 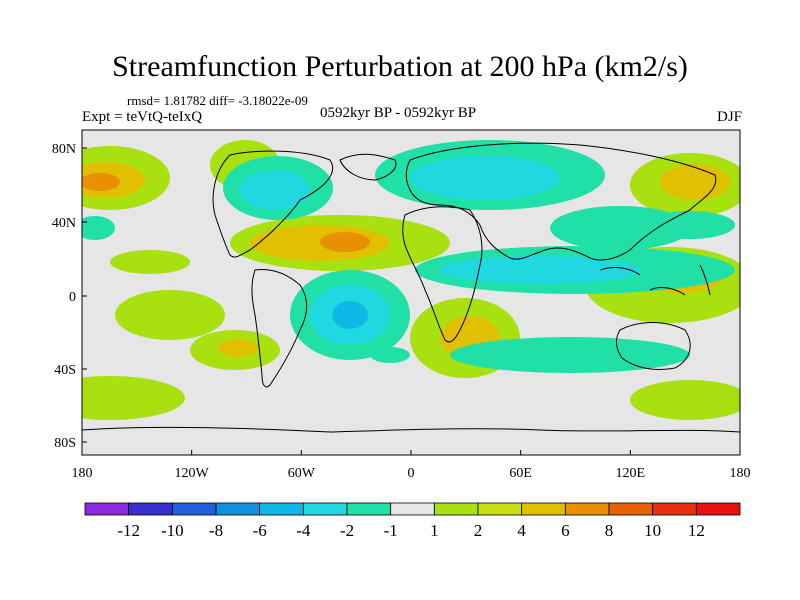 I want to click on colorbar-label: -12, so click(x=128, y=530).